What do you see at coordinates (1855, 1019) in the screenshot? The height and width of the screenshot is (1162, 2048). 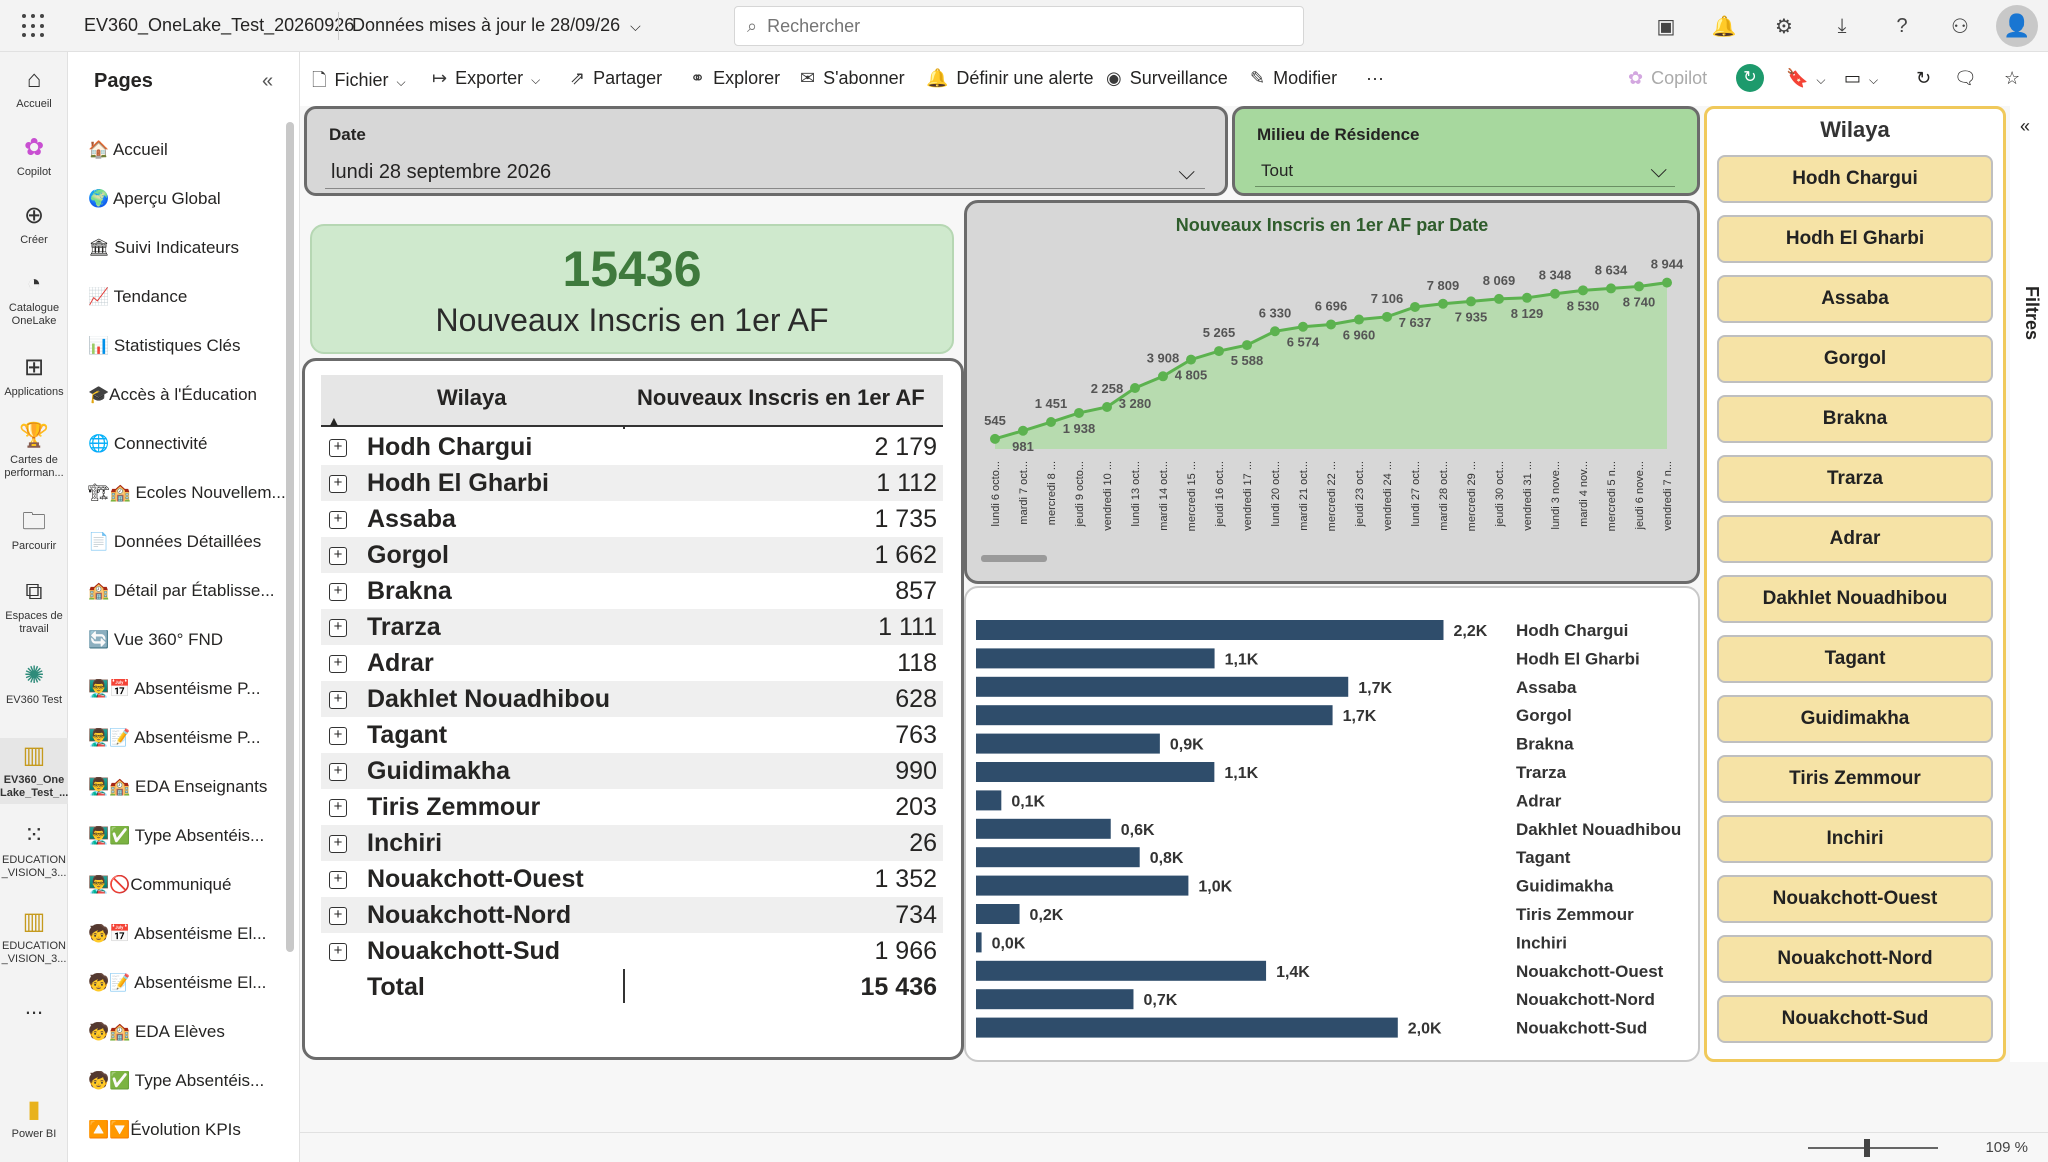 I see `wilaya-button: Nouakchott-Sud` at bounding box center [1855, 1019].